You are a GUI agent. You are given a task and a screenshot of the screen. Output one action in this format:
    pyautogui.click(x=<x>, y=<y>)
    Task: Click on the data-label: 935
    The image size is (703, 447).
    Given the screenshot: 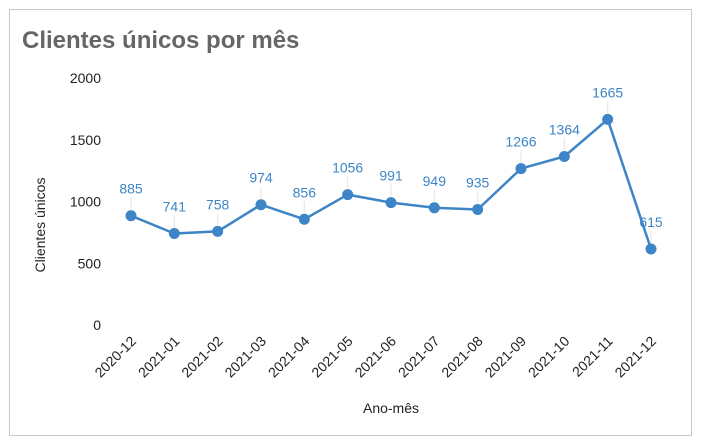 What is the action you would take?
    pyautogui.click(x=478, y=183)
    